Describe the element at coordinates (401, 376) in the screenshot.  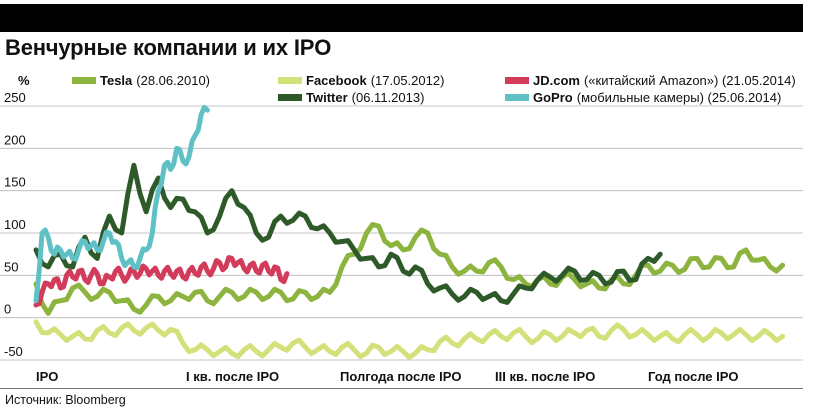
I see `x-tick-label: Полгода после IPO` at that location.